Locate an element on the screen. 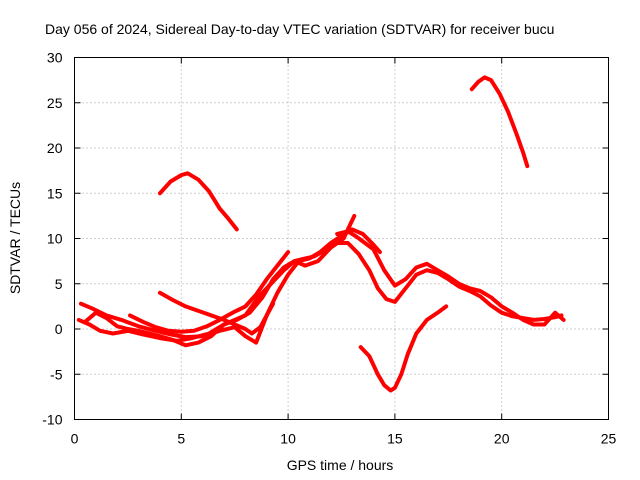 This screenshot has height=480, width=640. y-tick-label: -10 is located at coordinates (52, 420).